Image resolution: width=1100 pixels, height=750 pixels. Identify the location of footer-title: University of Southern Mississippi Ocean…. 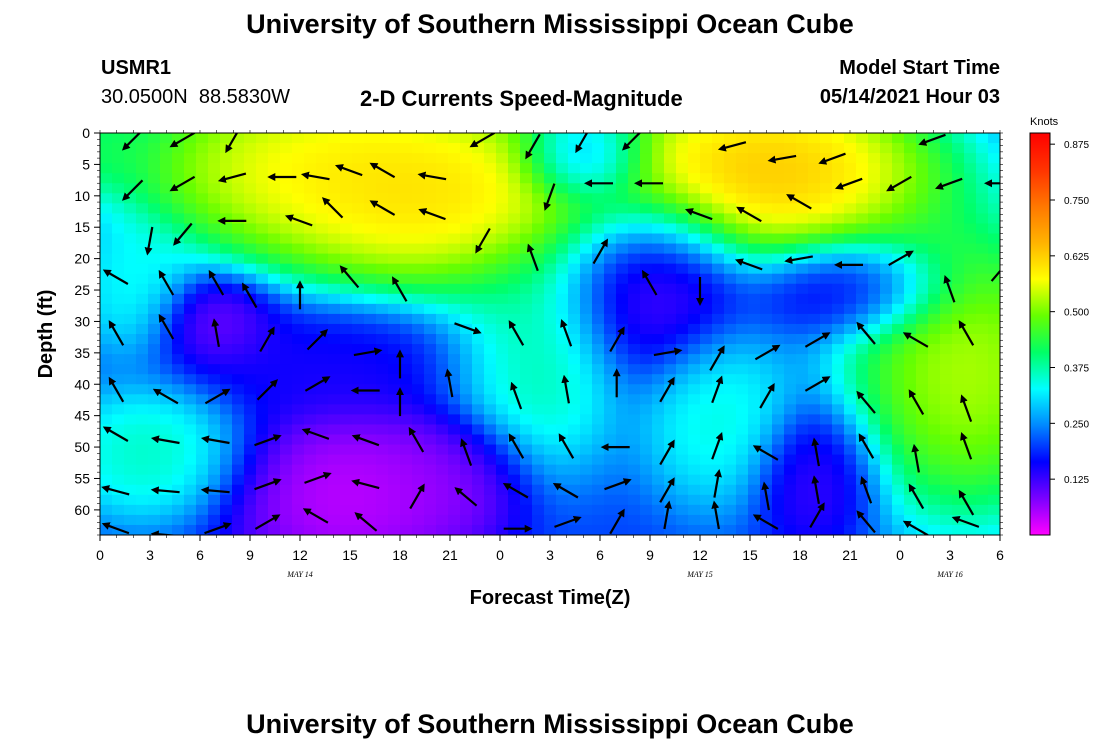
(550, 724).